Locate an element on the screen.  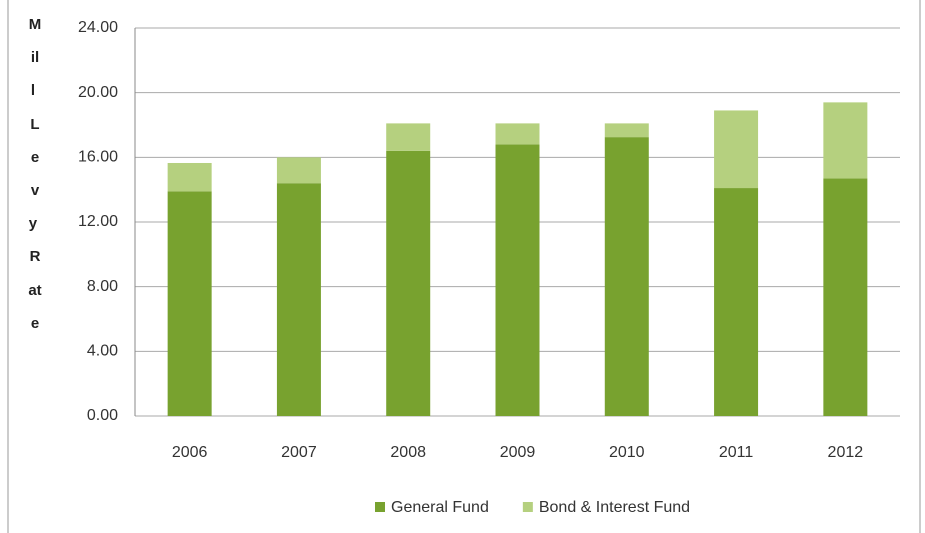
x-tick-label: 2012 is located at coordinates (846, 452).